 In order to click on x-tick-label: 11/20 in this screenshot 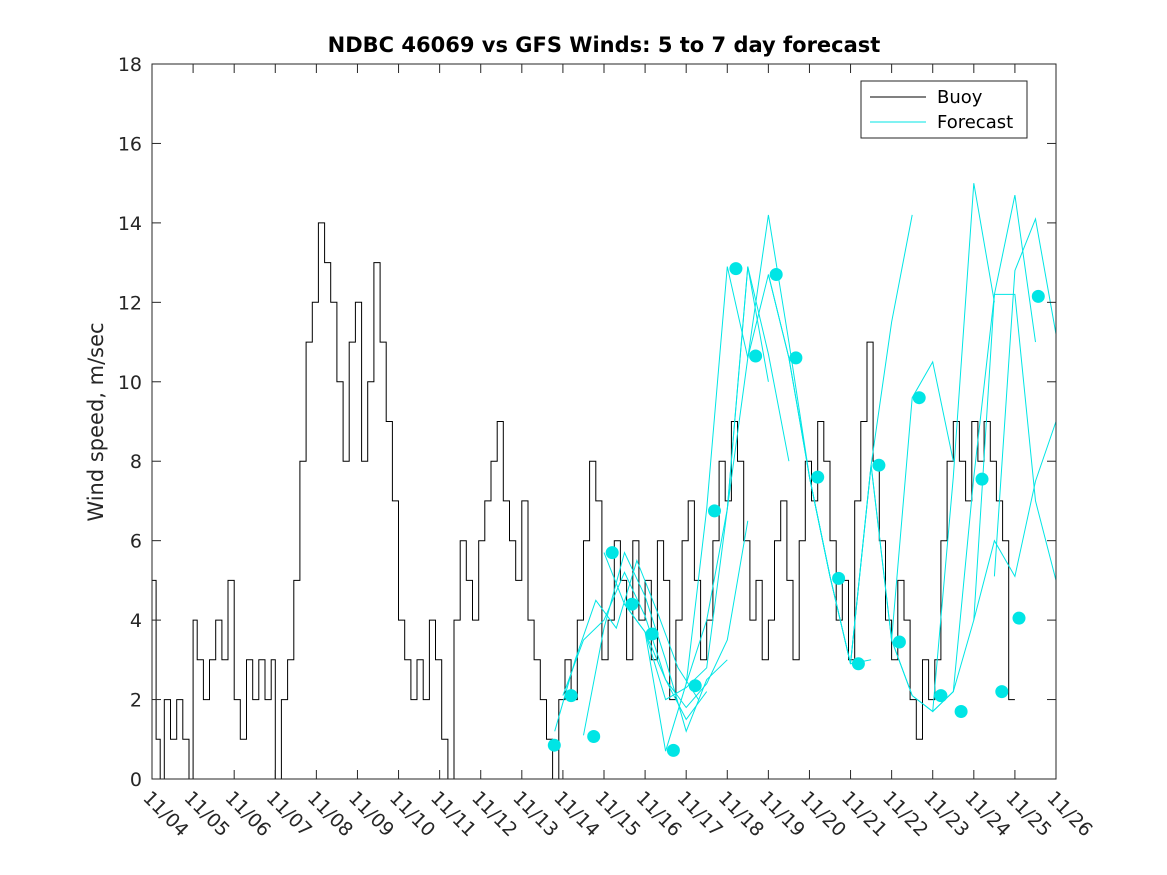, I will do `click(823, 814)`.